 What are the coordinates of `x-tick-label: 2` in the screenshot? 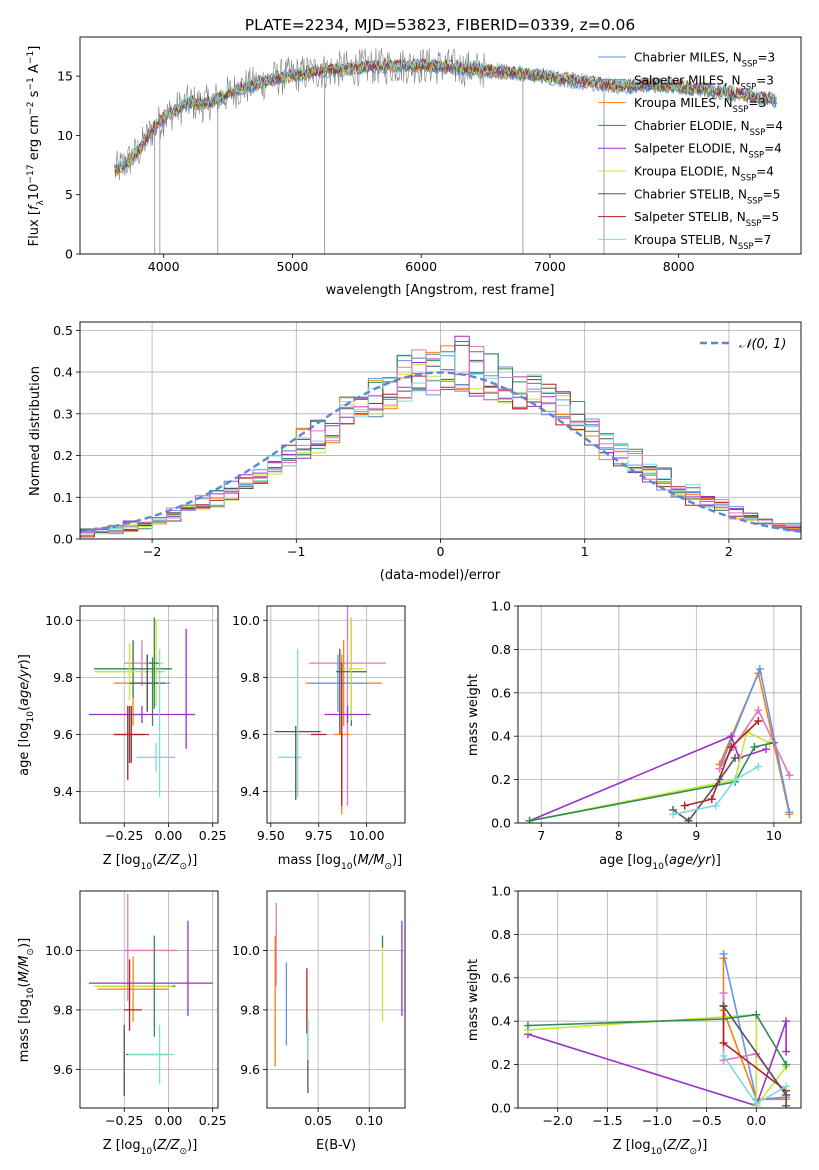 It's located at (729, 551).